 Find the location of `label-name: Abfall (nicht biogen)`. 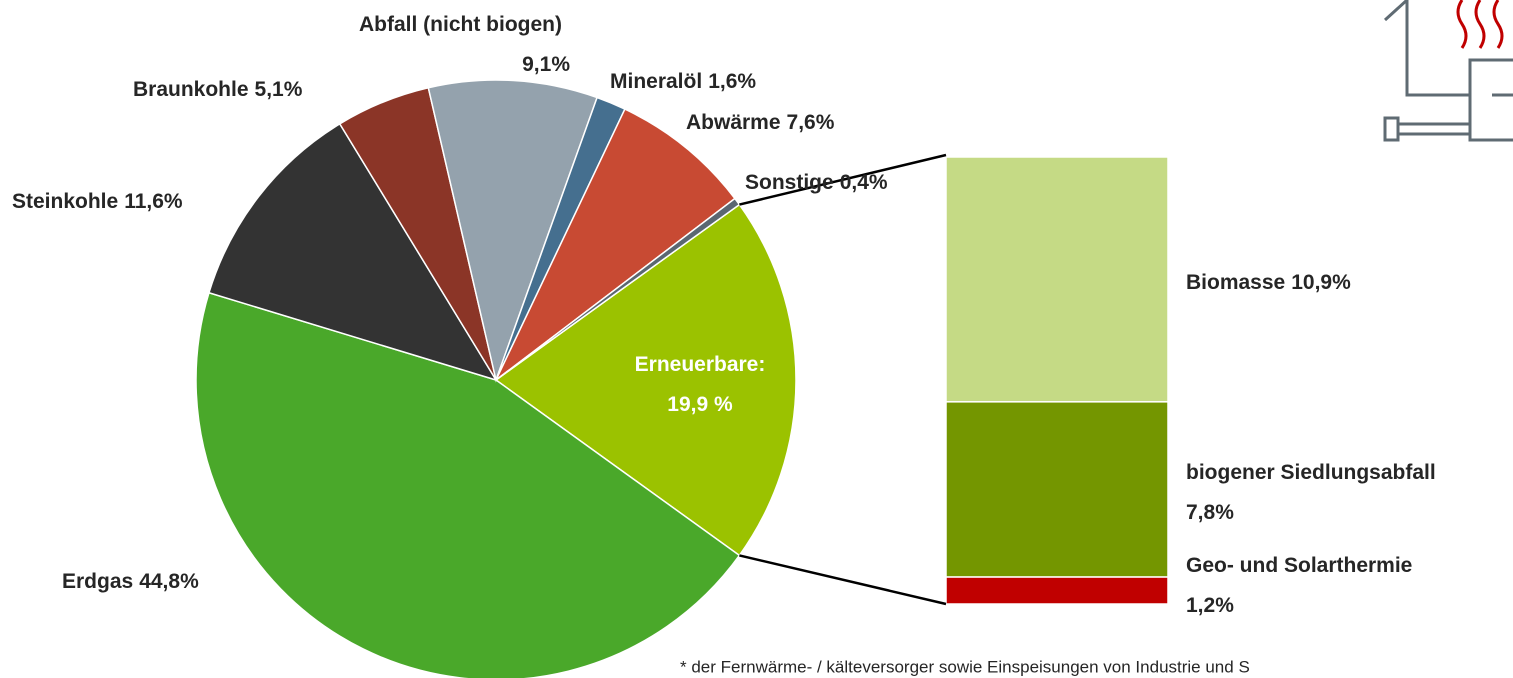

label-name: Abfall (nicht biogen) is located at coordinates (460, 24).